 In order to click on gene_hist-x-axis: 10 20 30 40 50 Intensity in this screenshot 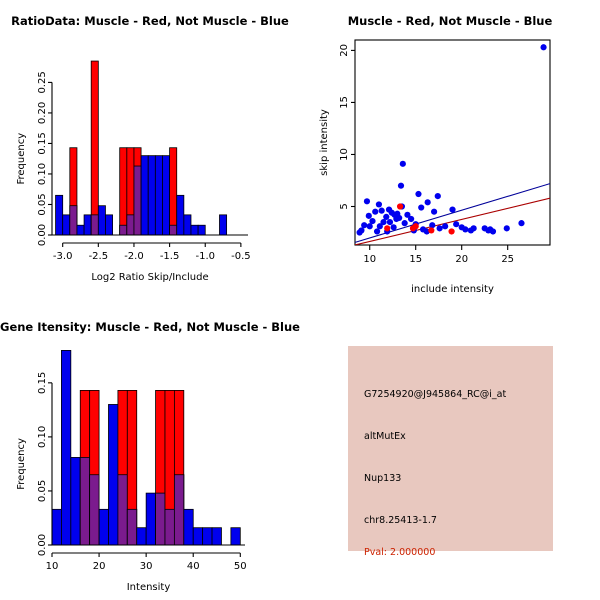, I will do `click(146, 572)`.